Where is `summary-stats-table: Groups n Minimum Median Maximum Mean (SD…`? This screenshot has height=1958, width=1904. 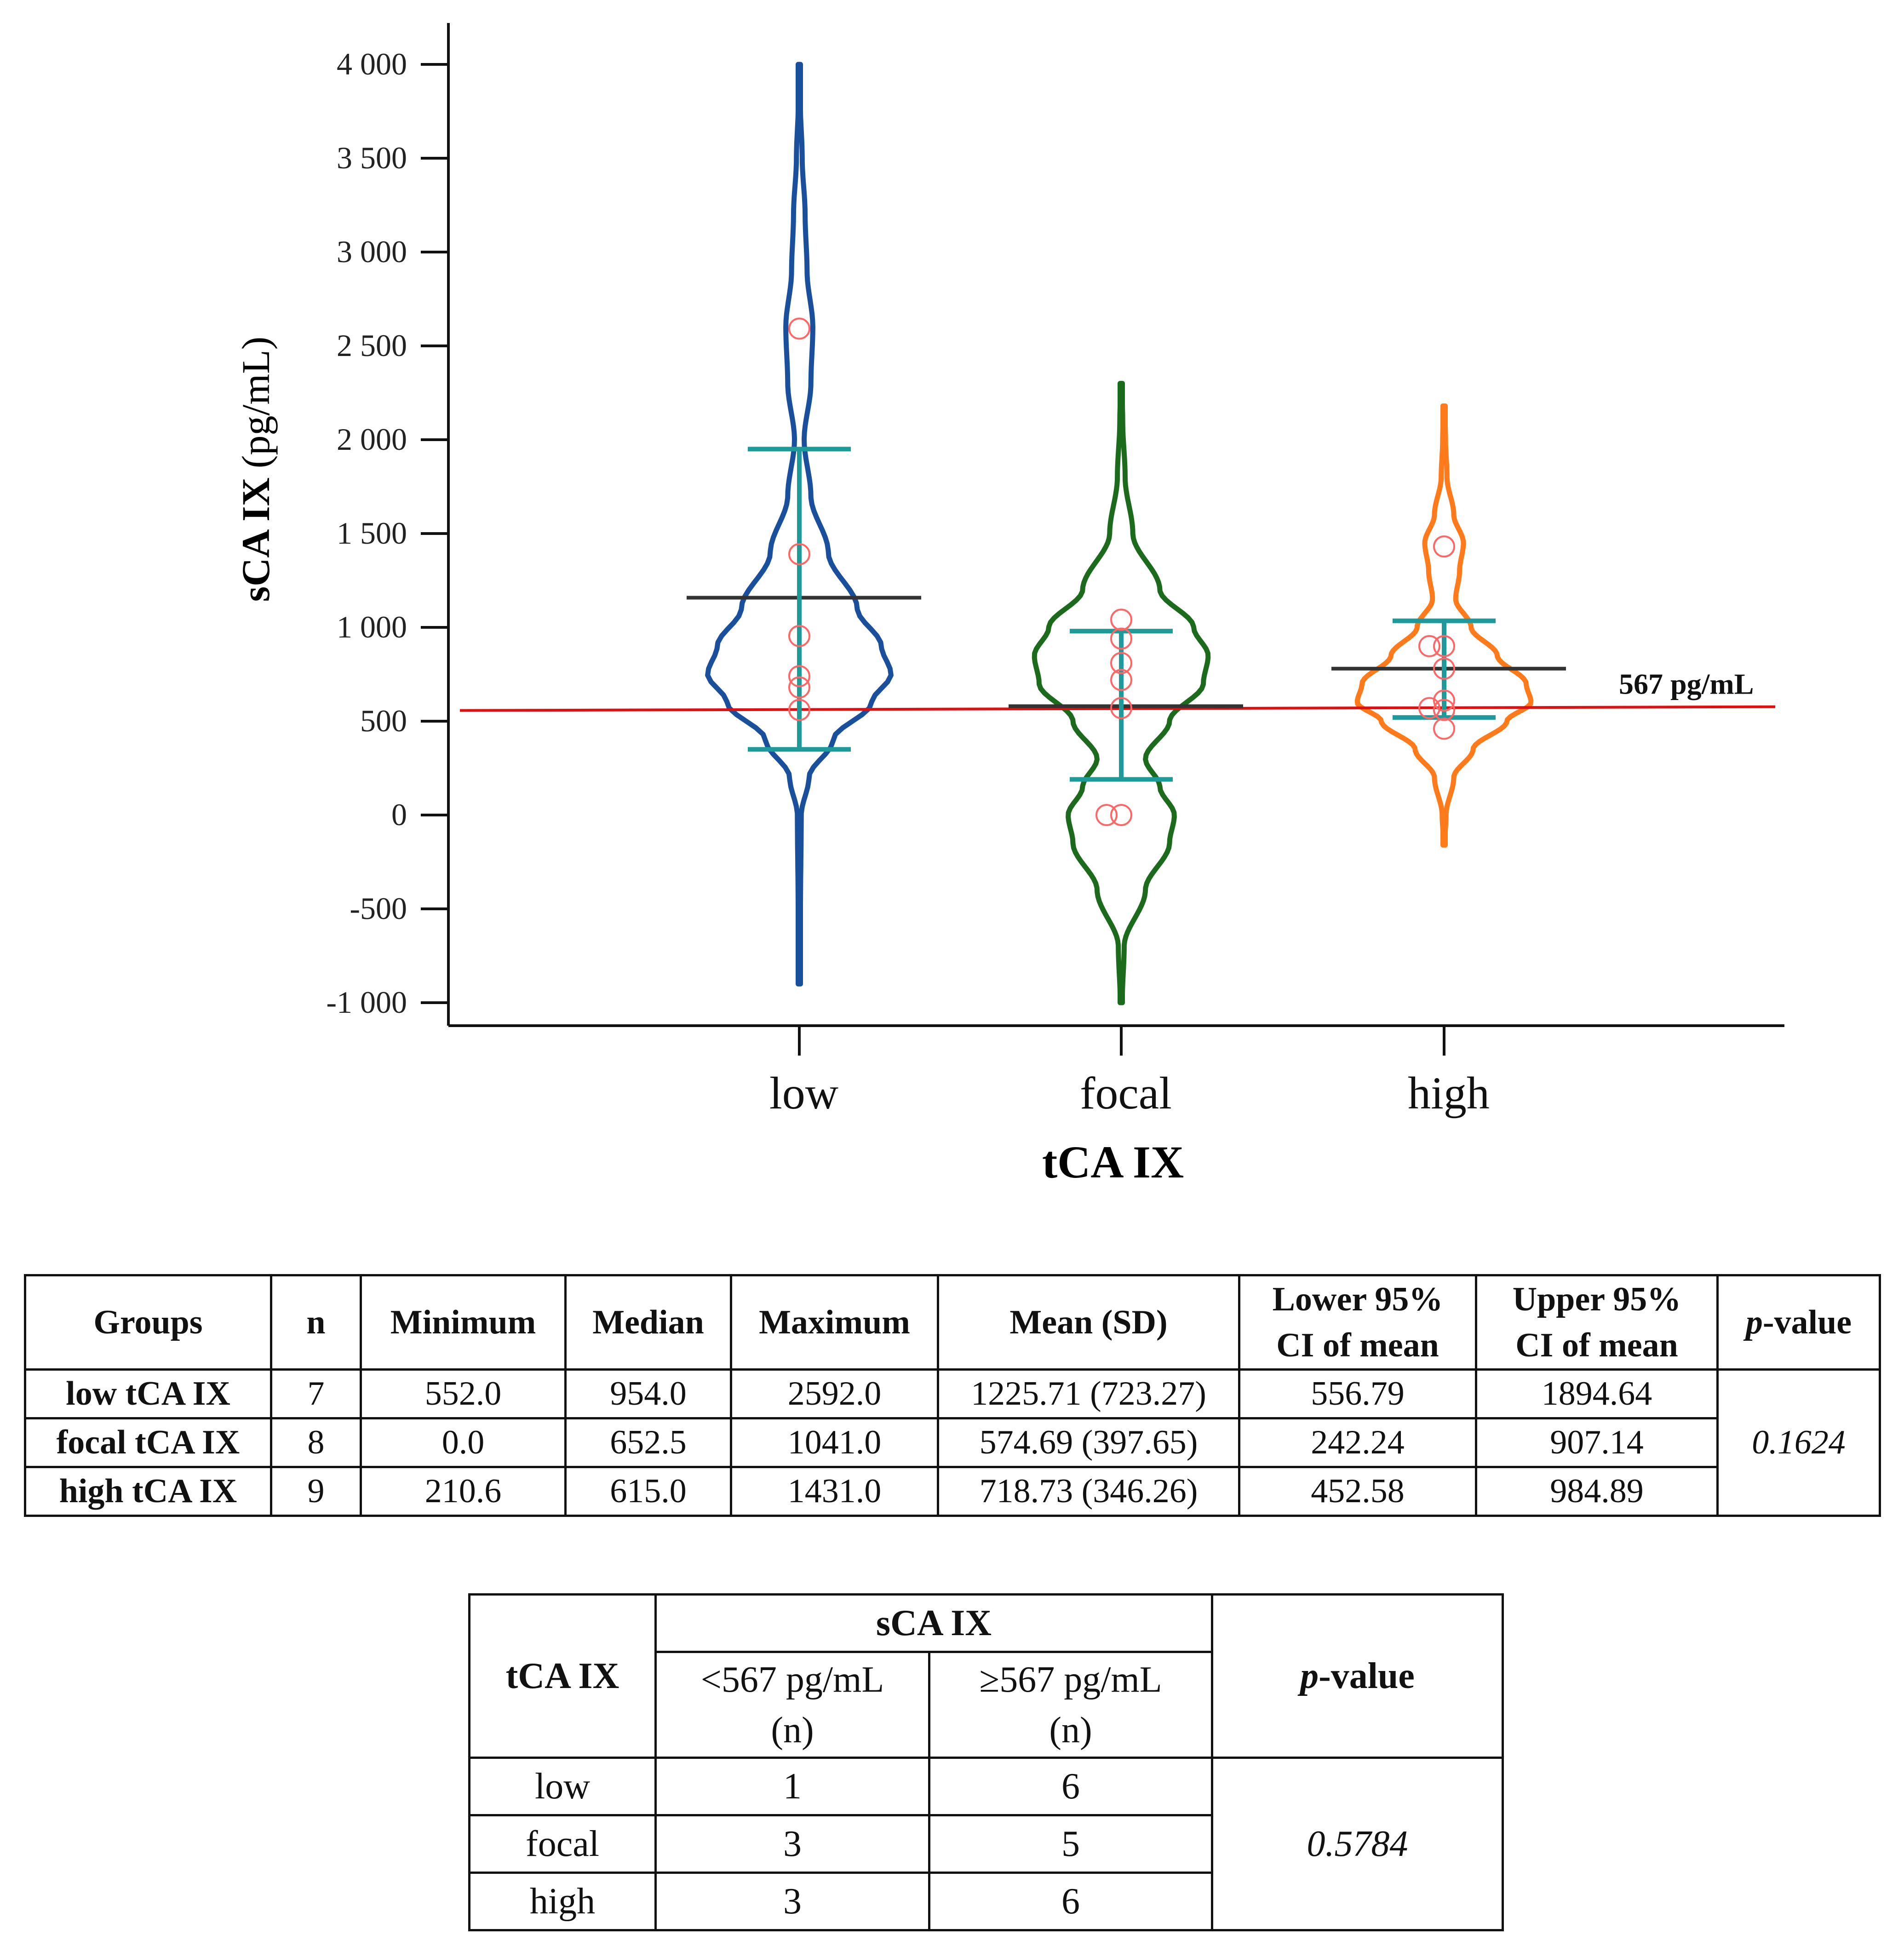 summary-stats-table: Groups n Minimum Median Maximum Mean (SD… is located at coordinates (952, 1395).